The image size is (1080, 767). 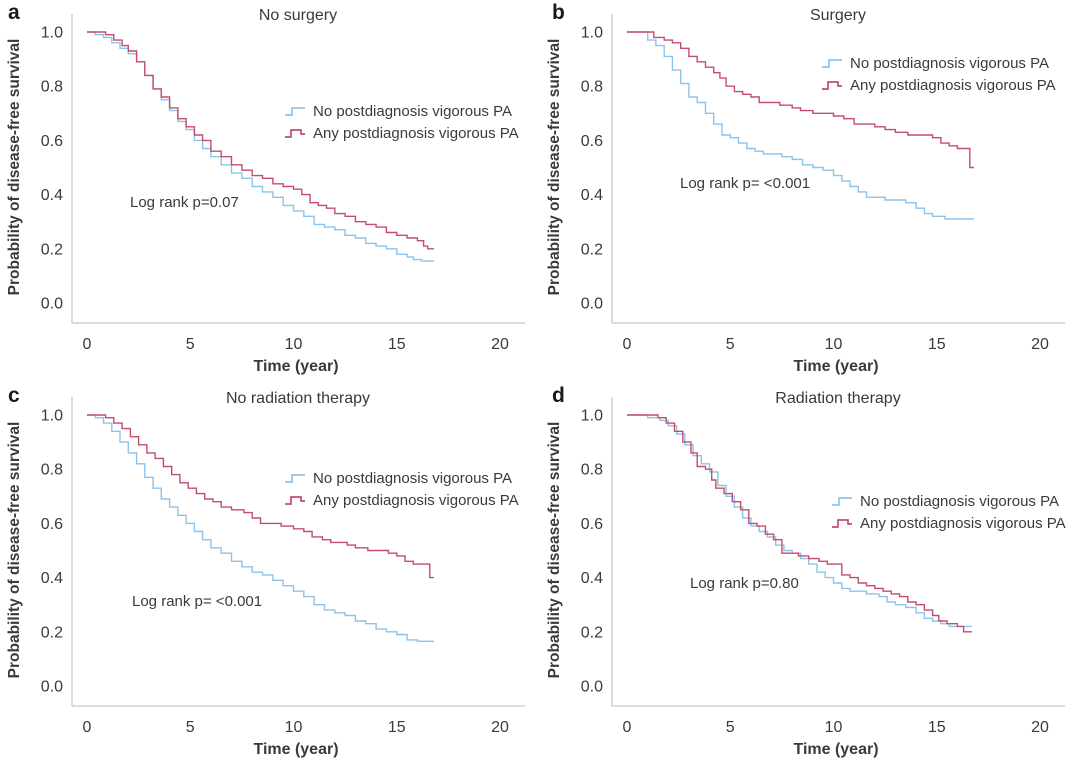 I want to click on panel-letter-d: d, so click(x=558, y=395).